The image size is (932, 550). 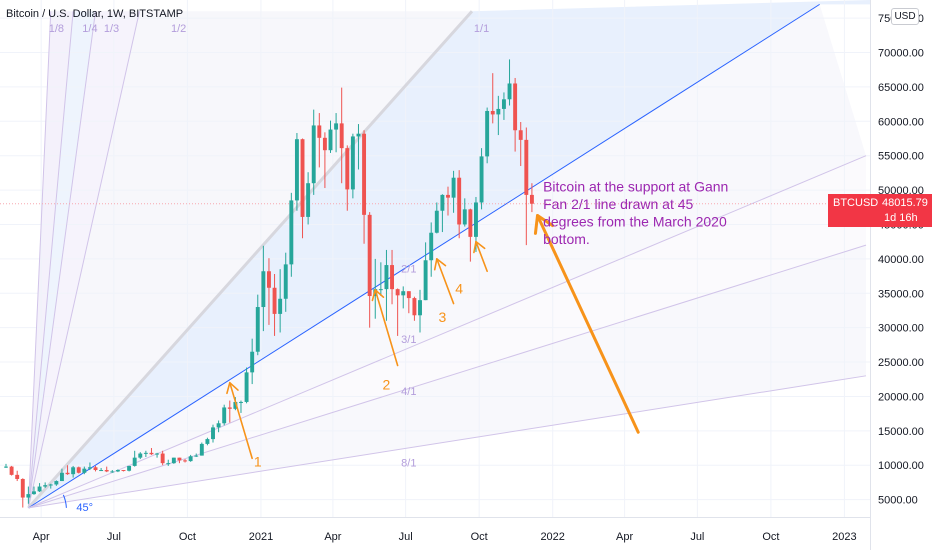 I want to click on y-tick-label: 30000.00, so click(x=901, y=329).